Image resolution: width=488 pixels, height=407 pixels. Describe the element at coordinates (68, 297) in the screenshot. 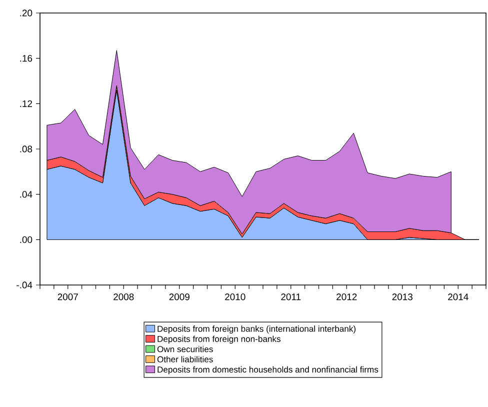

I see `x-tick-label: 2007` at that location.